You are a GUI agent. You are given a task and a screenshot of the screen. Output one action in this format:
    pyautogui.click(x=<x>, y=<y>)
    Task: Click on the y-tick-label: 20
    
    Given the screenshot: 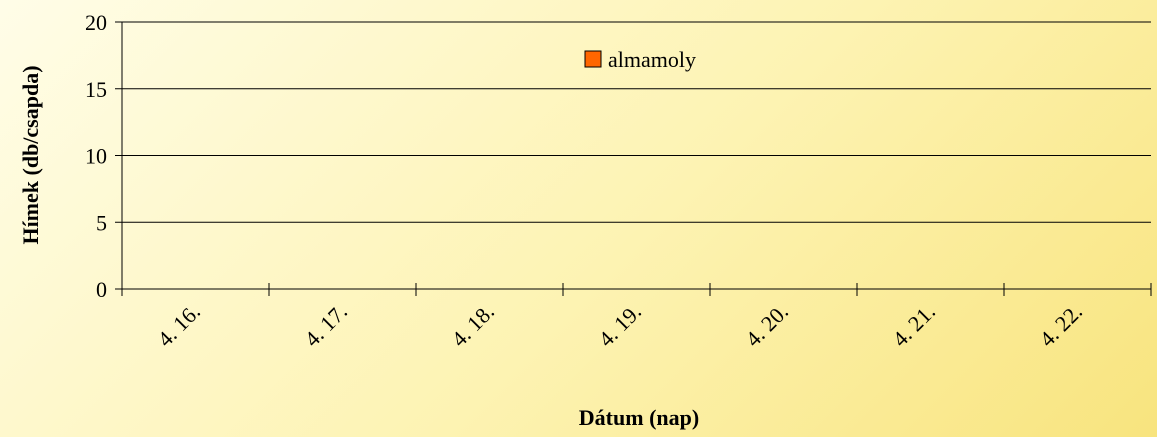 What is the action you would take?
    pyautogui.click(x=96, y=22)
    